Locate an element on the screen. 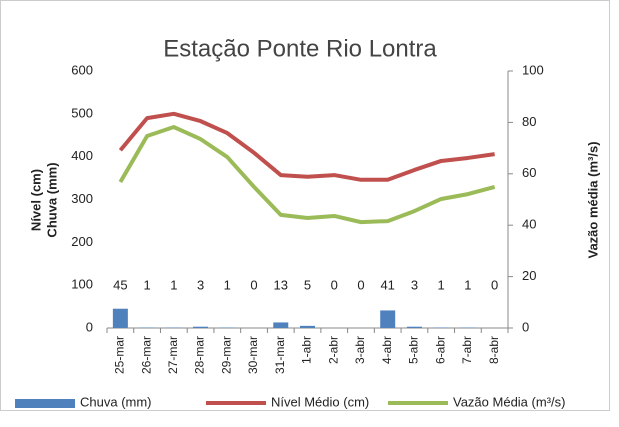 The height and width of the screenshot is (427, 619). y2-tick-label: 60 is located at coordinates (529, 172).